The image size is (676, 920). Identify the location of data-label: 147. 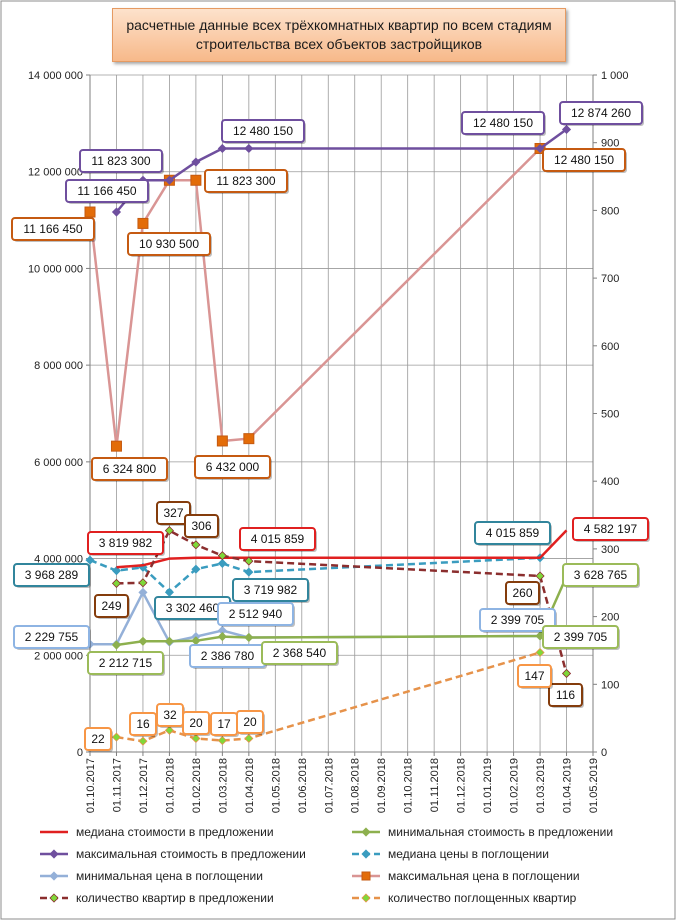
(534, 676).